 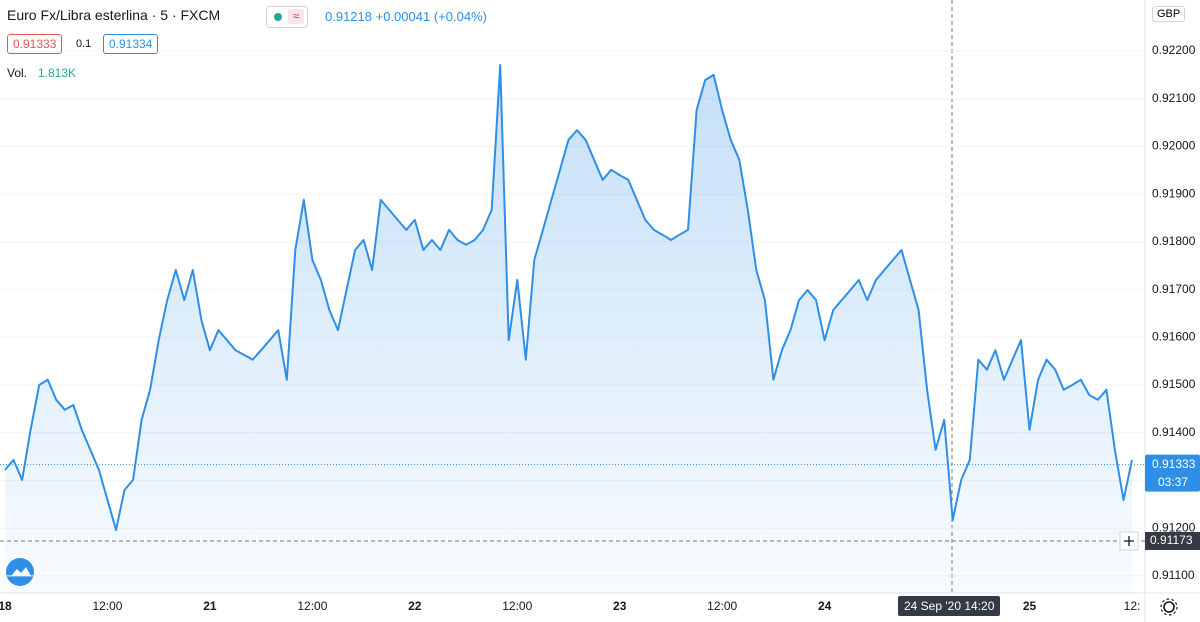 What do you see at coordinates (287, 17) in the screenshot?
I see `status-icons: ≈` at bounding box center [287, 17].